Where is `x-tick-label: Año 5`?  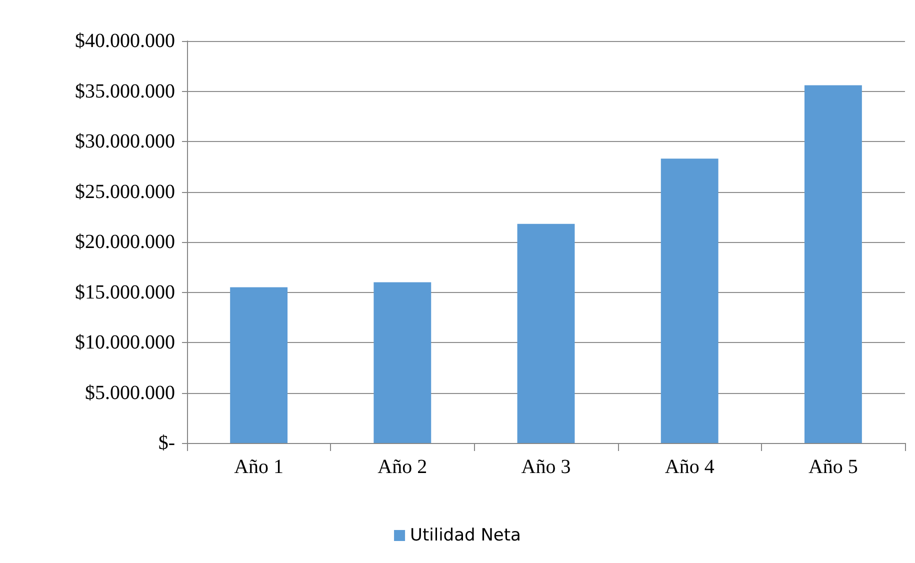
x-tick-label: Año 5 is located at coordinates (833, 467).